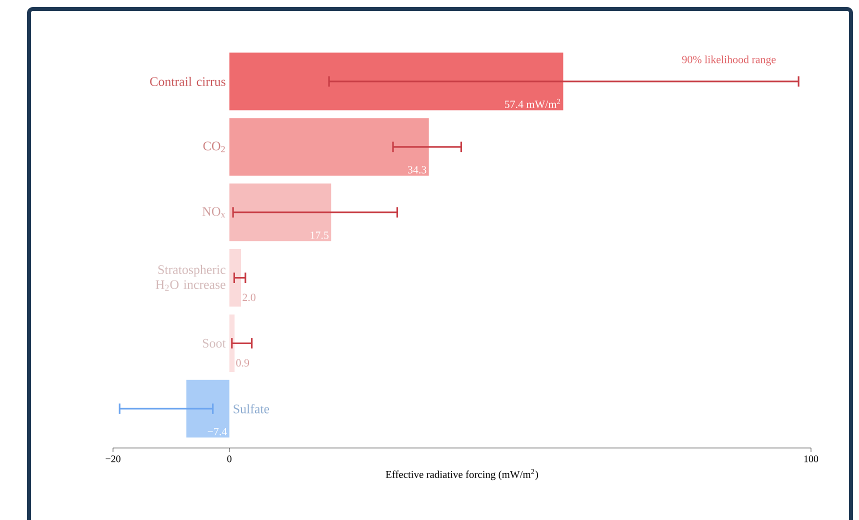 The height and width of the screenshot is (520, 859). I want to click on y-tick-label: Stratospheric H$_{2}$O increase, so click(191, 277).